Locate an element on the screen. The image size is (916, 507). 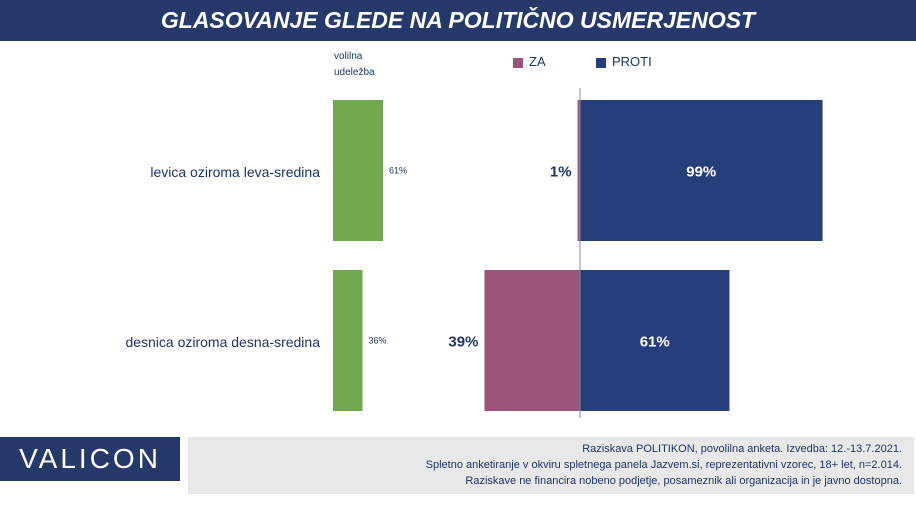
legend-swatch-za is located at coordinates (518, 62).